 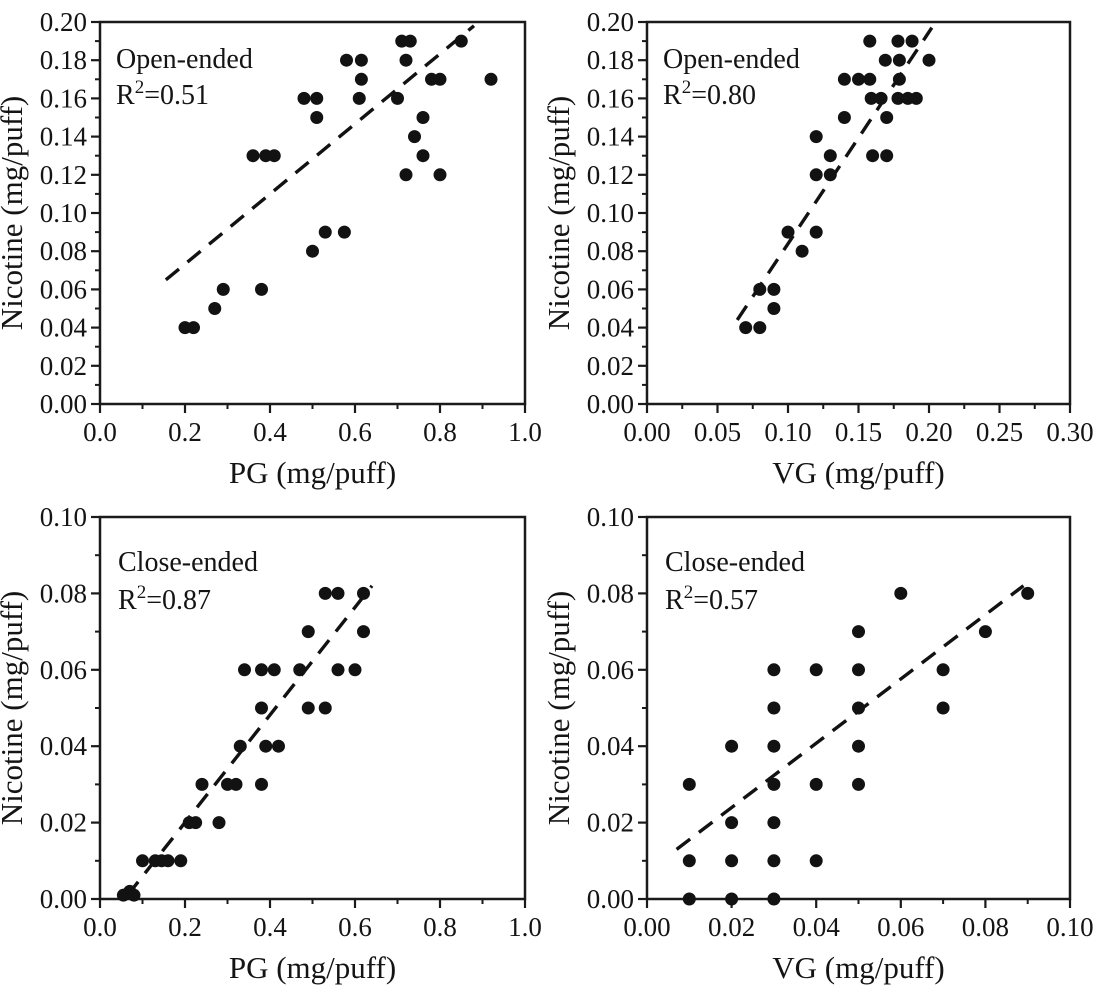 I want to click on device-type-label: Open-ended, so click(x=731, y=59).